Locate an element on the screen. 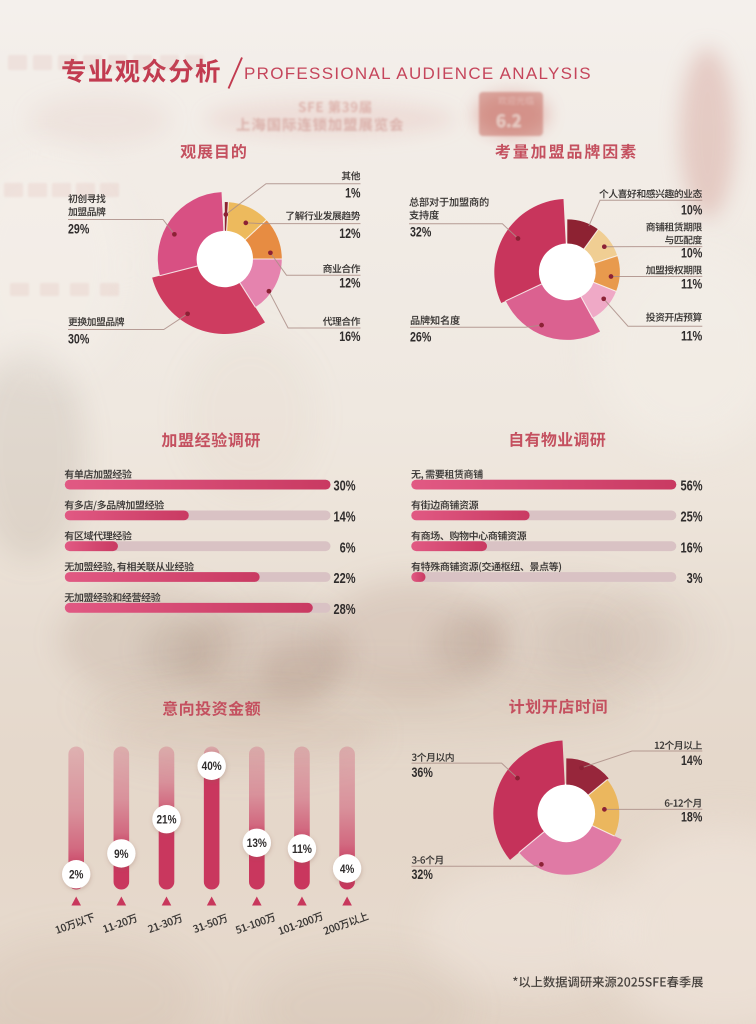  svg-text: 18% is located at coordinates (692, 818).